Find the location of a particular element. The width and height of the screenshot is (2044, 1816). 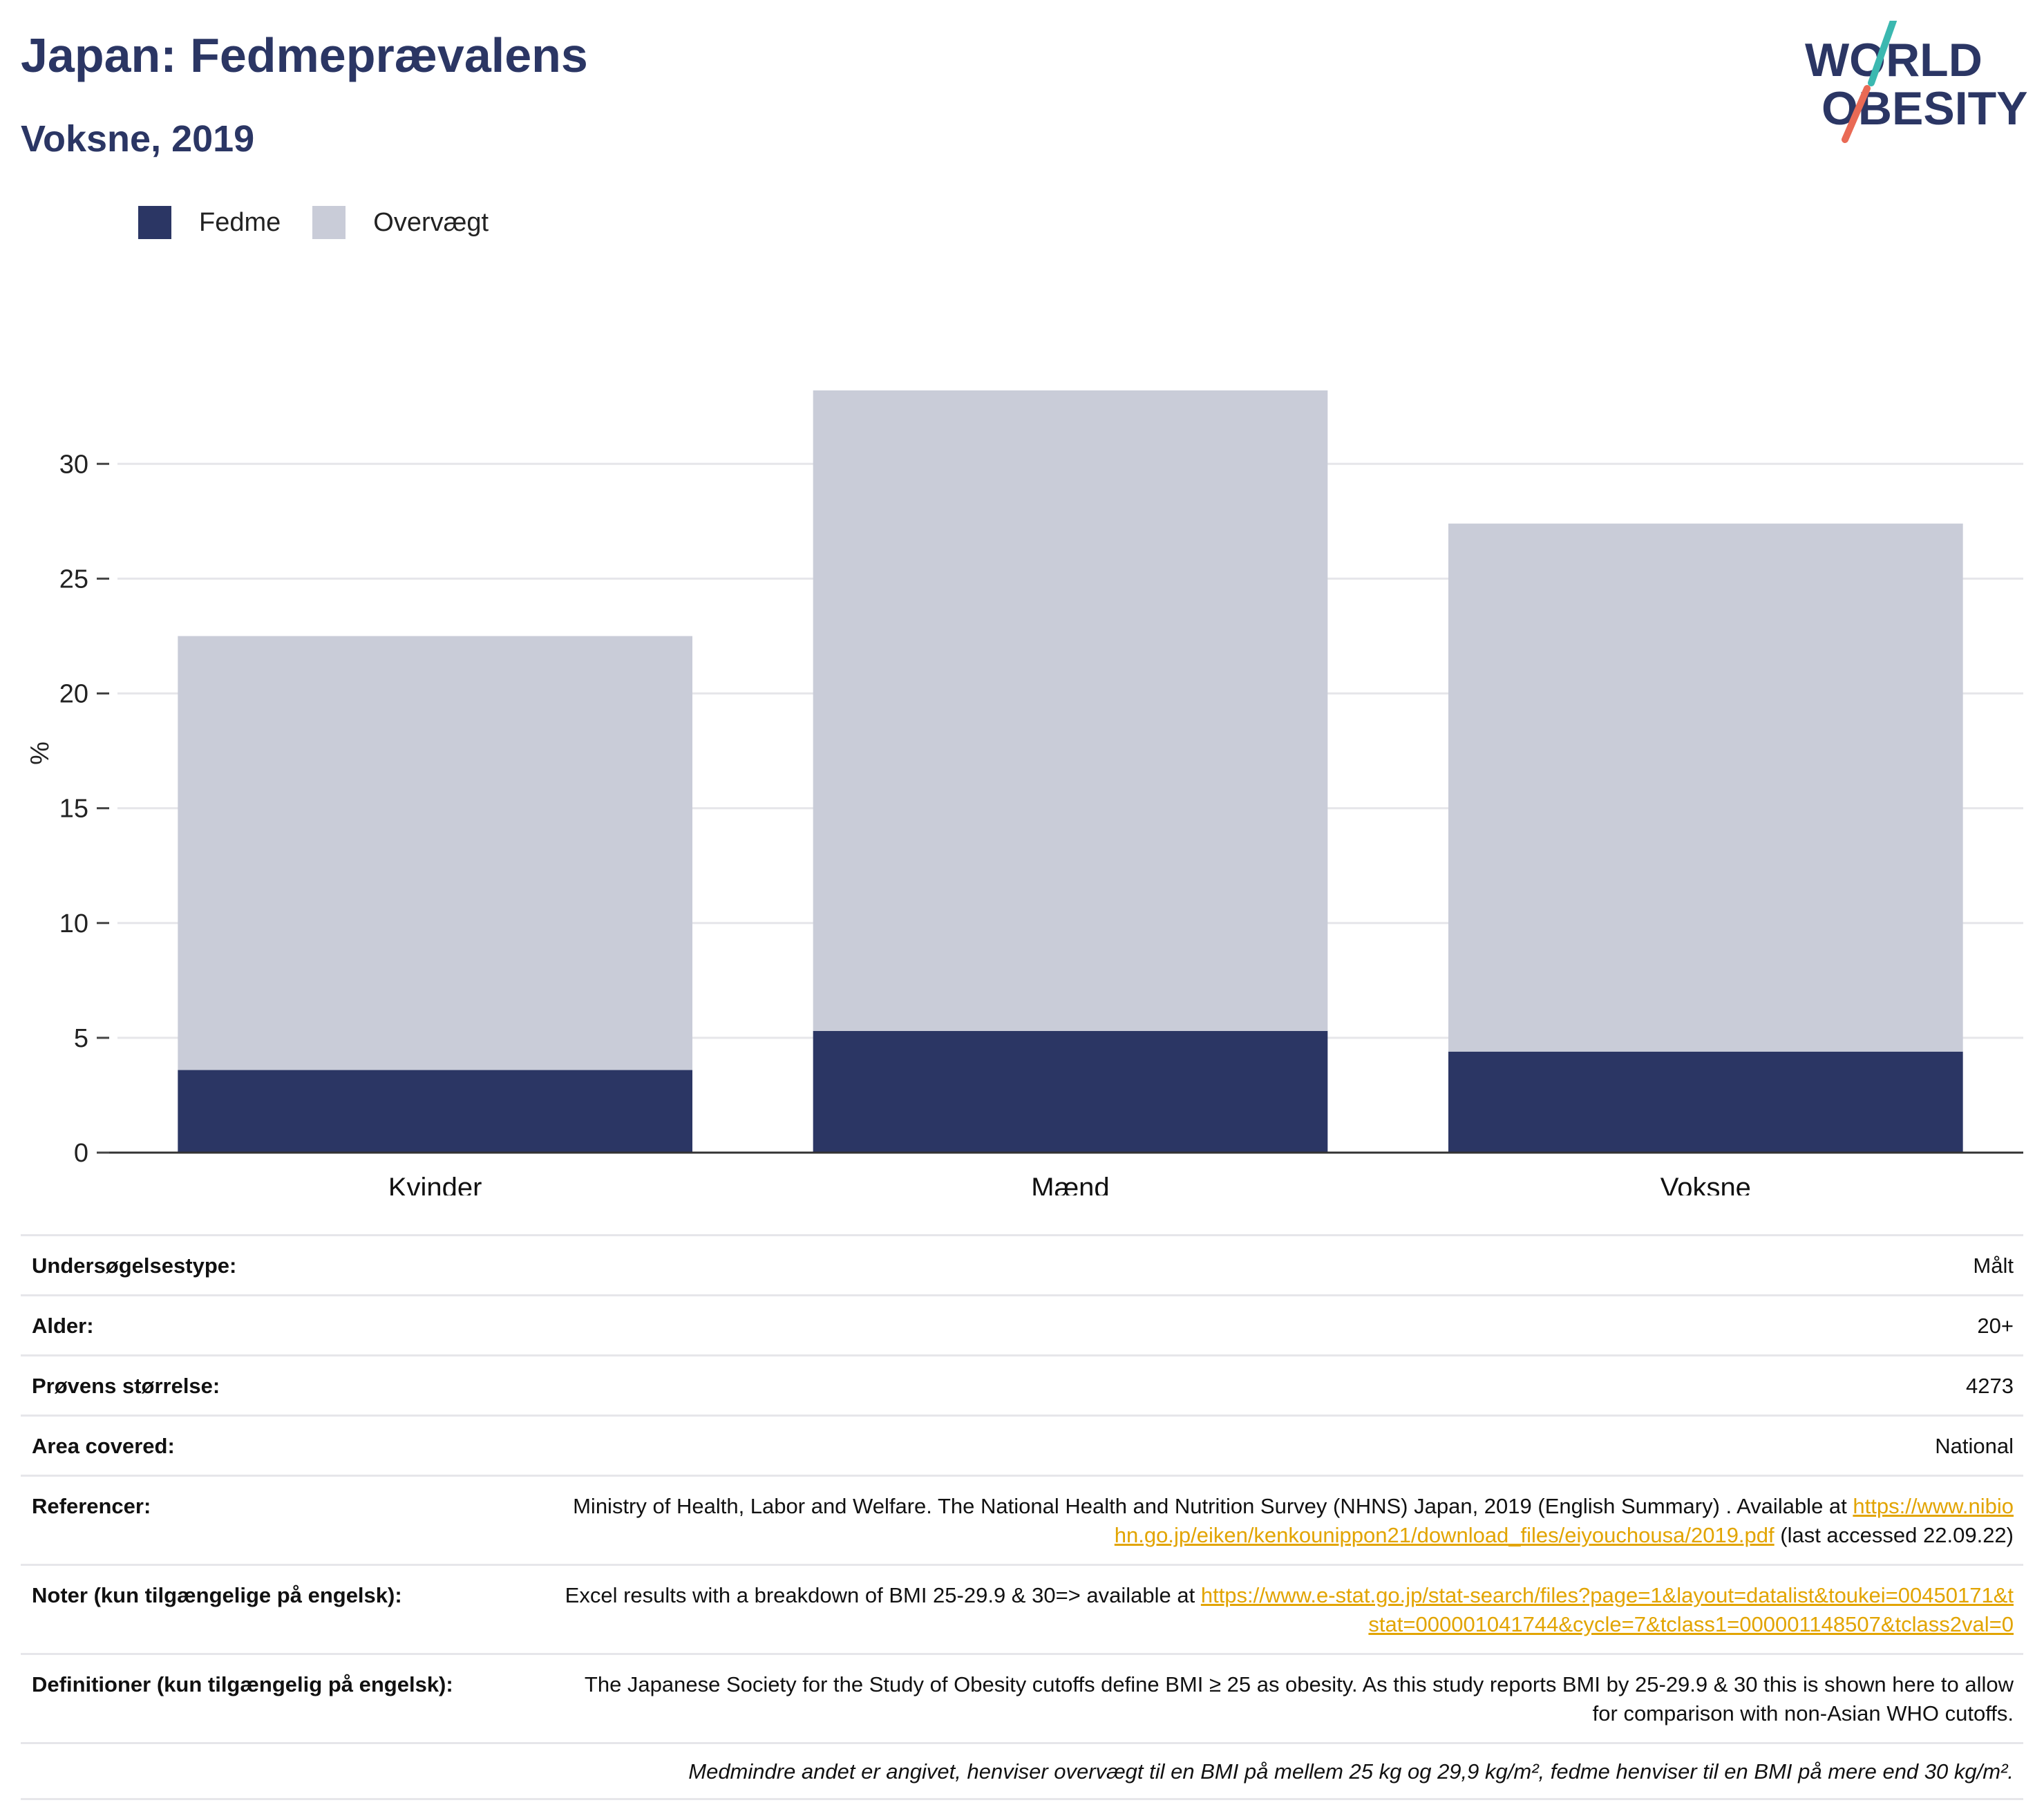

legend-item-overvaegt: Overvægt is located at coordinates (400, 222).